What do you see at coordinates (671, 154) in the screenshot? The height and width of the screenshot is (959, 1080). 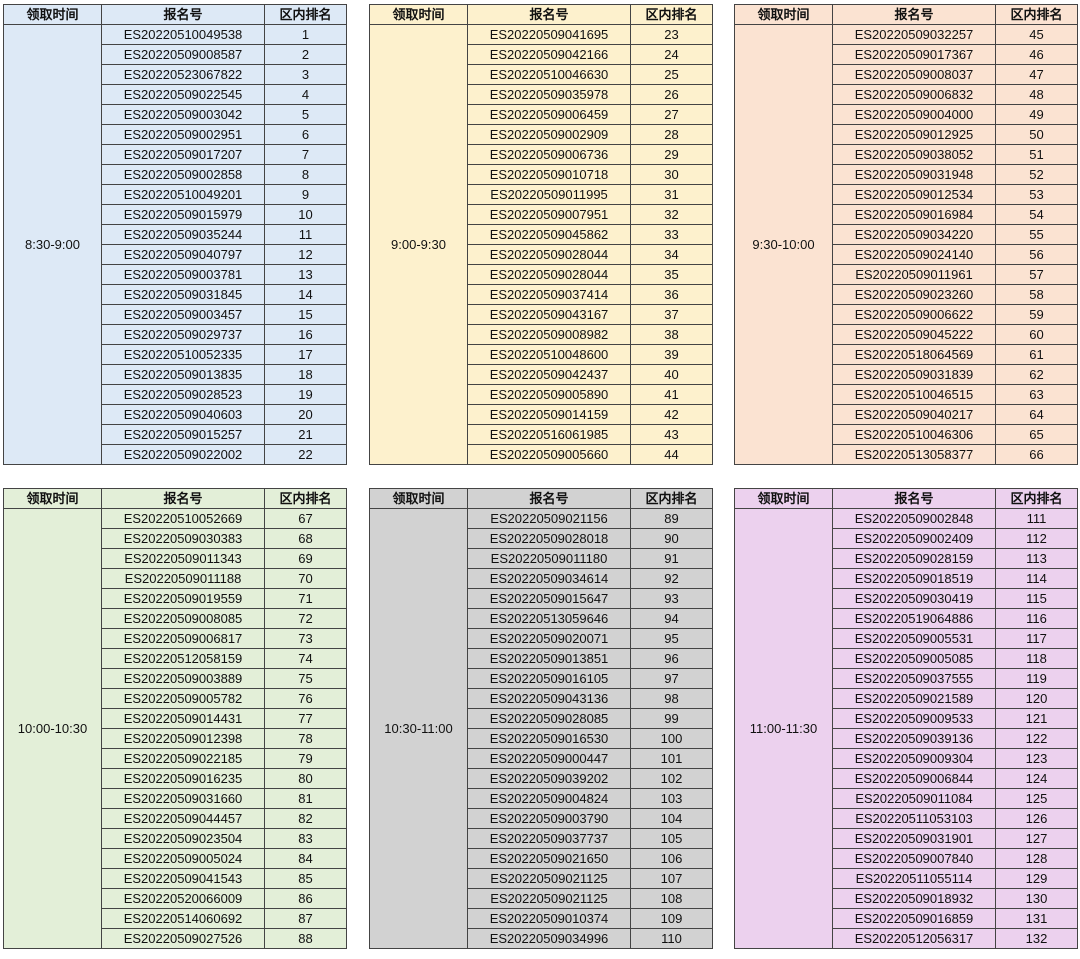 I see `rank: 29` at bounding box center [671, 154].